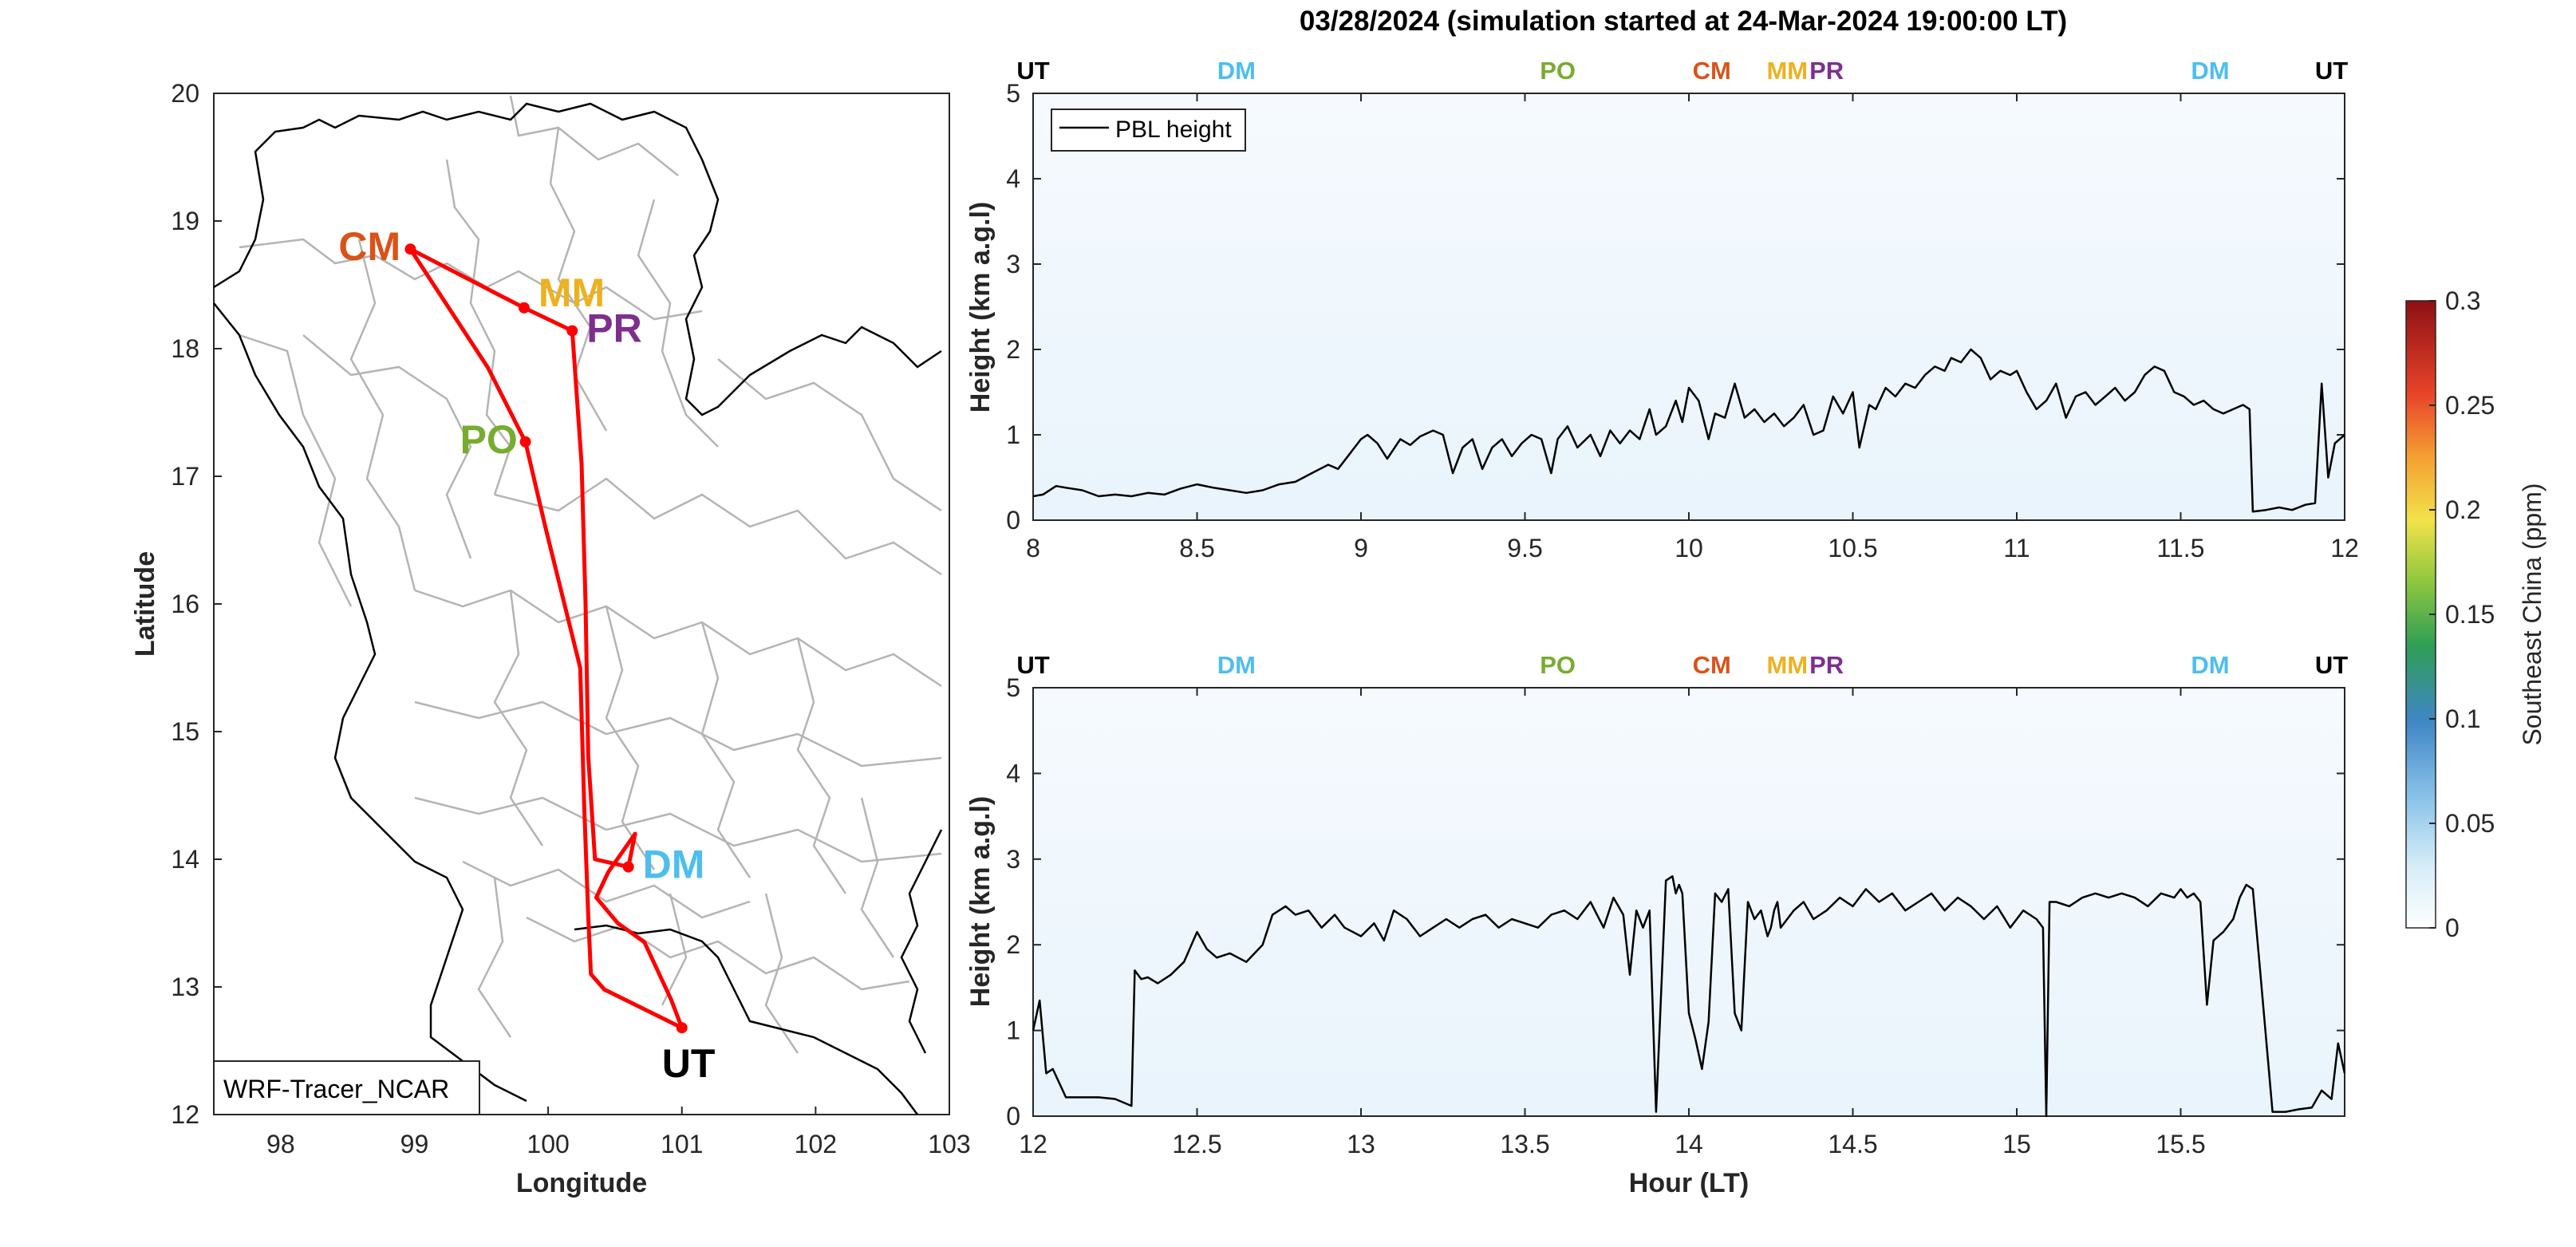 The width and height of the screenshot is (2576, 1247). I want to click on map-legend: WRF-Tracer_NCAR, so click(347, 1088).